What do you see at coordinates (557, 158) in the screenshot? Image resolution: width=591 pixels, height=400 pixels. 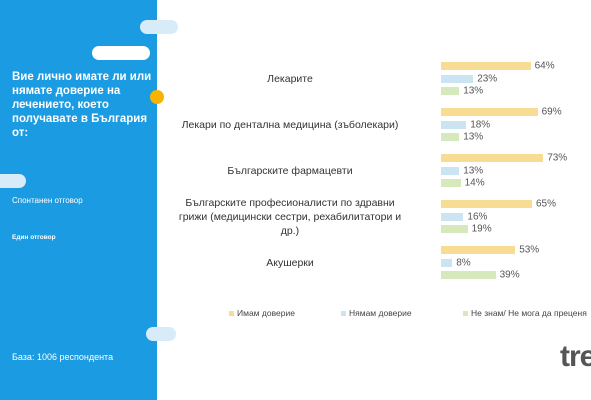 I see `value-label: 73%` at bounding box center [557, 158].